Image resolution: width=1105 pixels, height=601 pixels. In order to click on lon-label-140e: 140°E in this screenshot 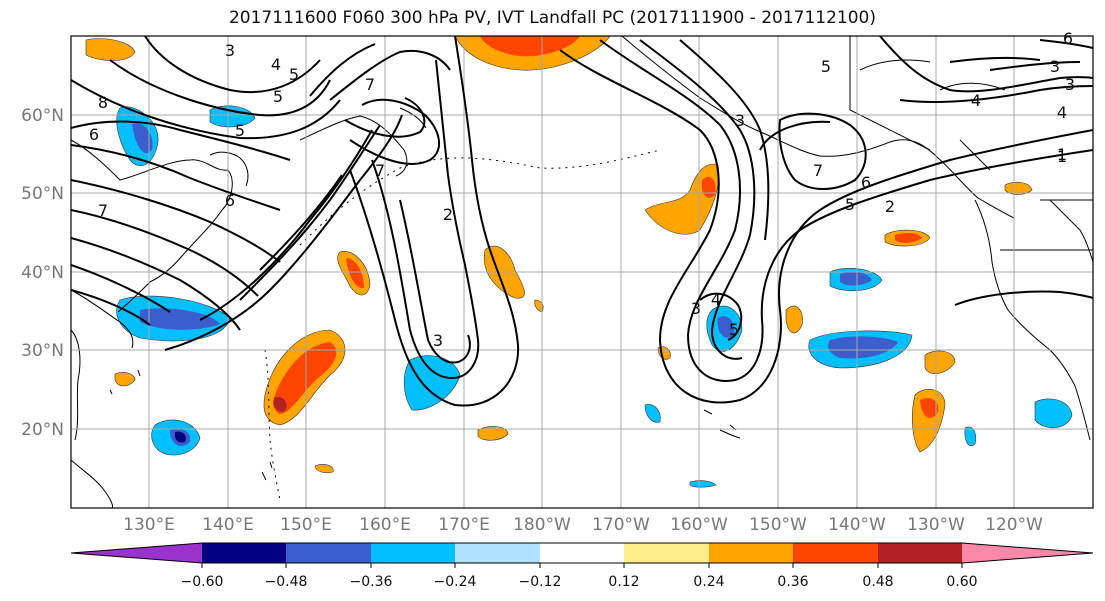, I will do `click(228, 525)`.